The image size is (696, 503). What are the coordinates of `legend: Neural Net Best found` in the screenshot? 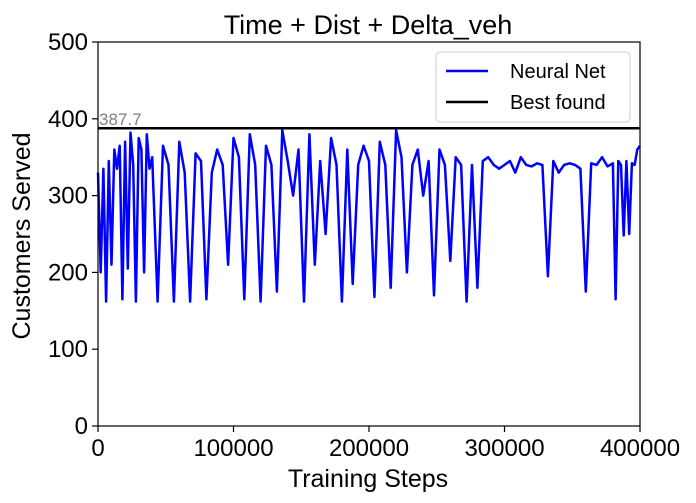 It's located at (533, 87).